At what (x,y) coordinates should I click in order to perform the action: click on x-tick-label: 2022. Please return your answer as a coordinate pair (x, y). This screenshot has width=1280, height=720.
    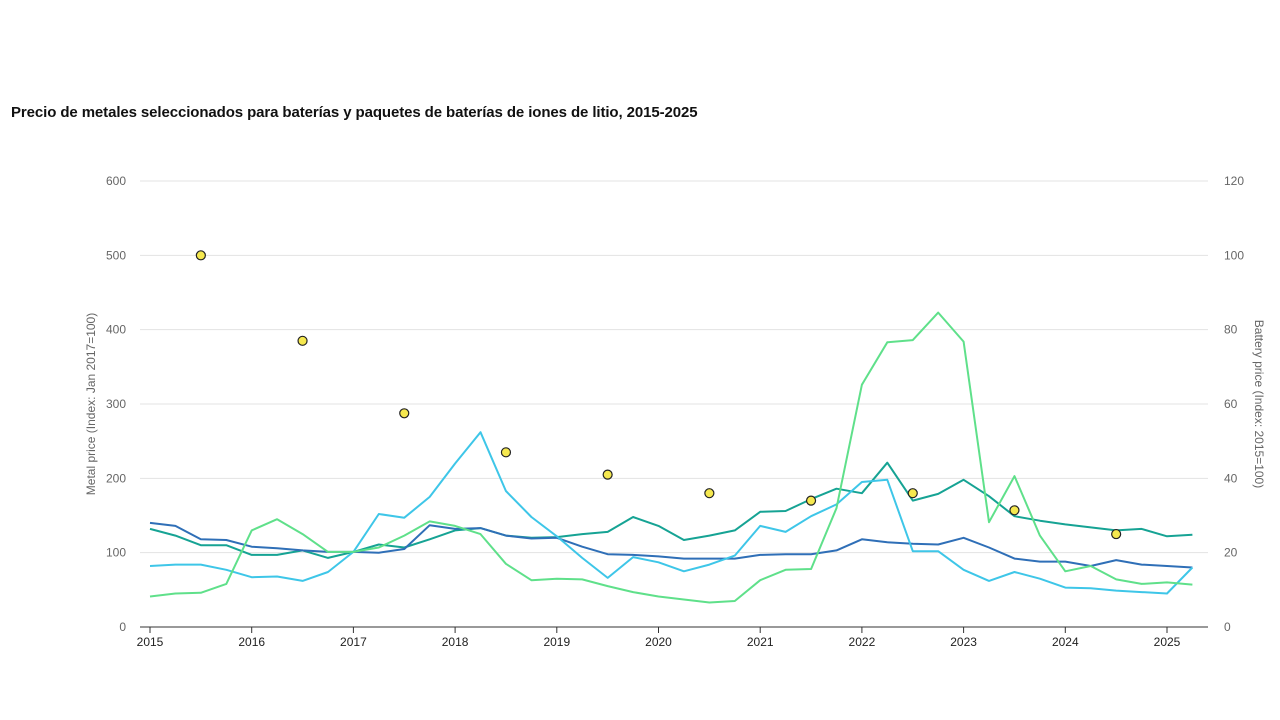
    Looking at the image, I should click on (862, 642).